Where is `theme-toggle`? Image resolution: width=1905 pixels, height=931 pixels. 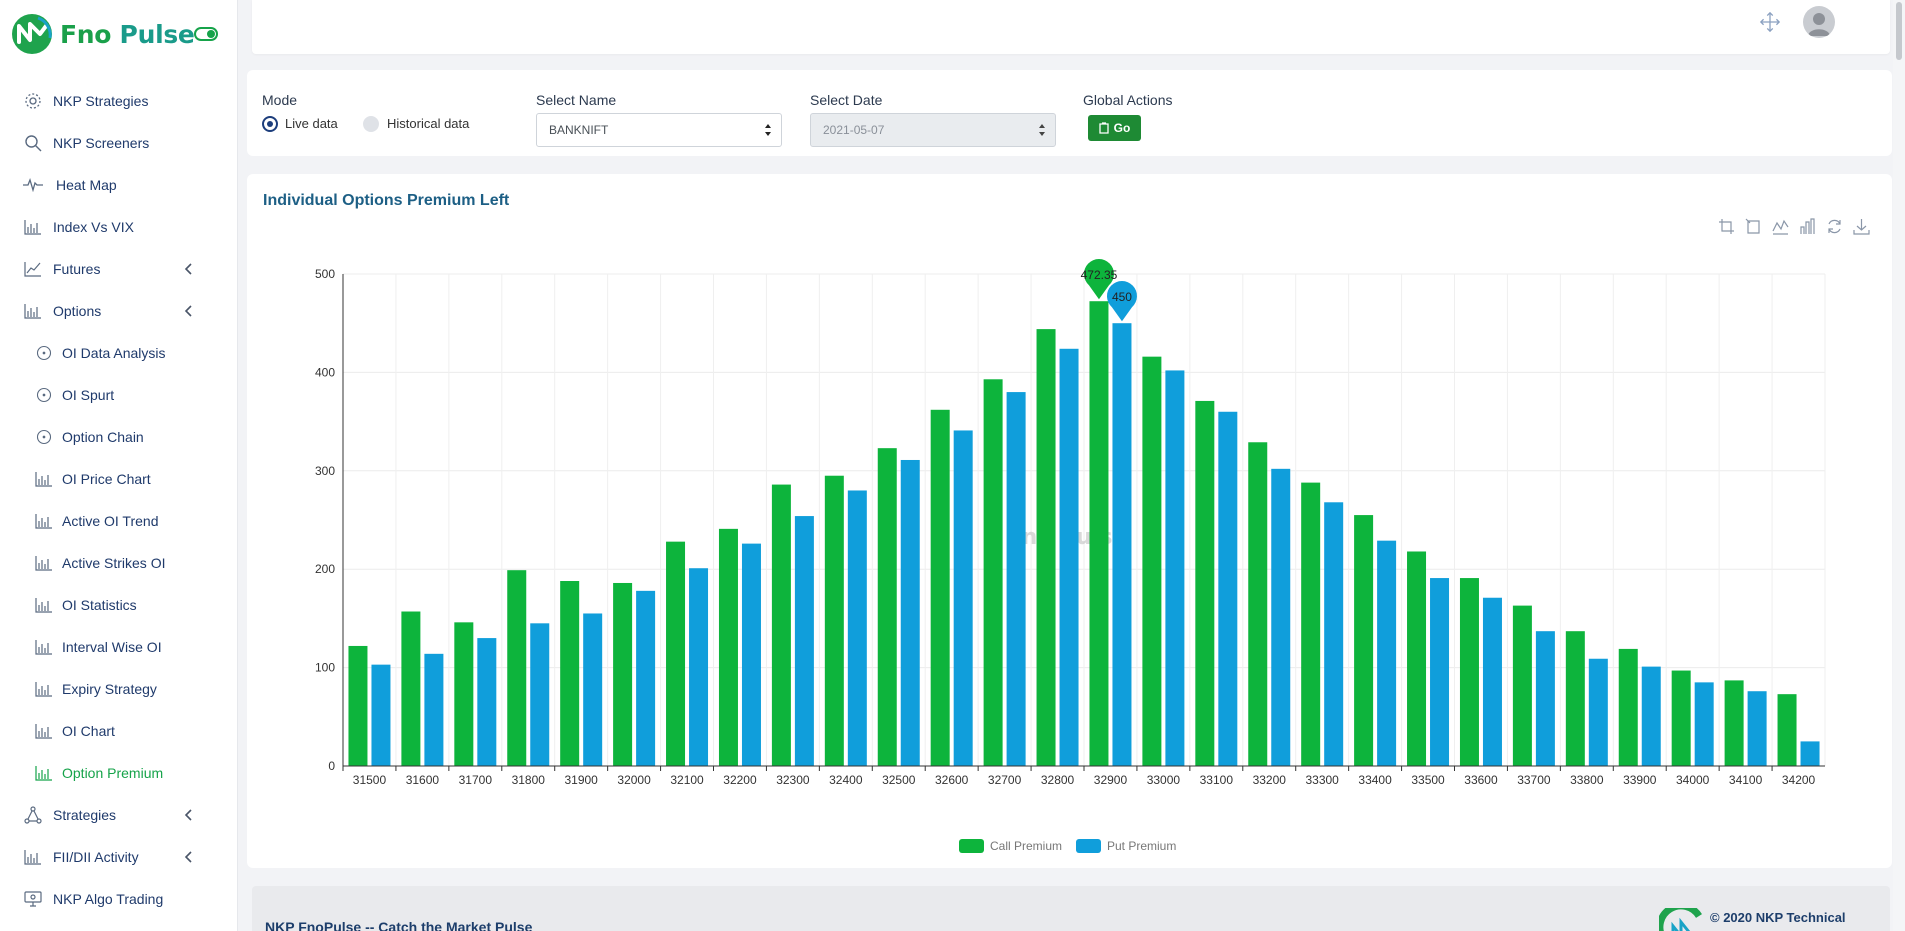
theme-toggle is located at coordinates (206, 34).